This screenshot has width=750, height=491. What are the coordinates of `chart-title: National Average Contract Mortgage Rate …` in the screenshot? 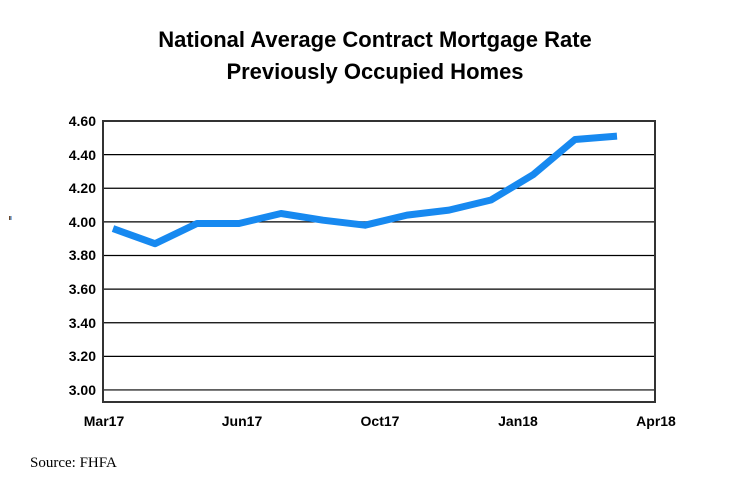 It's located at (375, 56).